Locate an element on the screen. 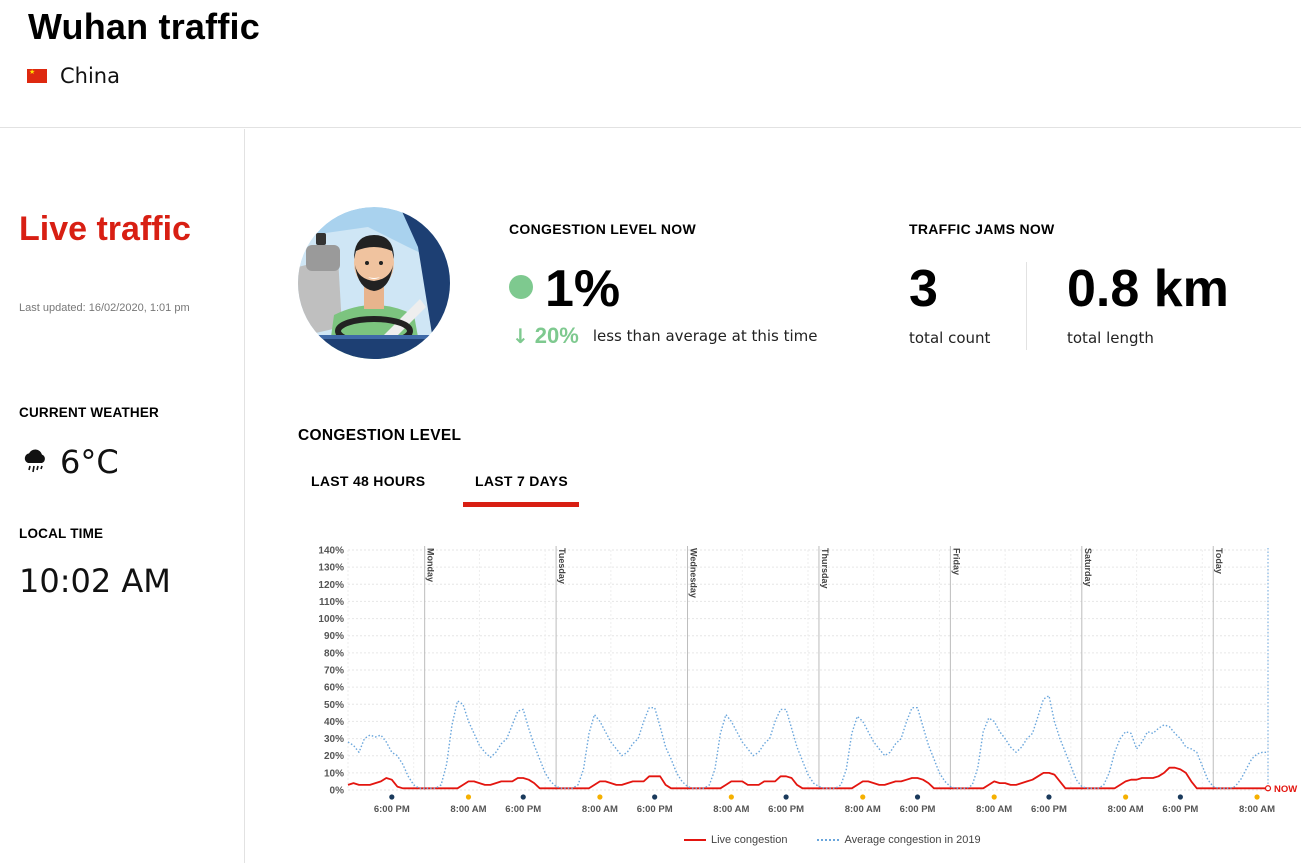  jams-count-caption: total count is located at coordinates (950, 338).